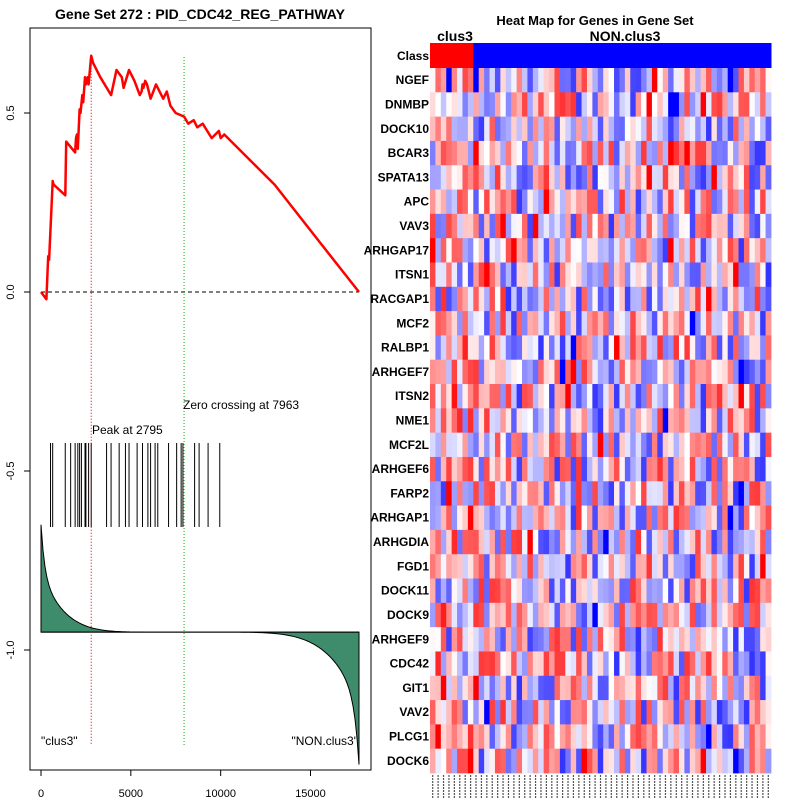  What do you see at coordinates (11, 650) in the screenshot?
I see `y-tick-label: -1.0` at bounding box center [11, 650].